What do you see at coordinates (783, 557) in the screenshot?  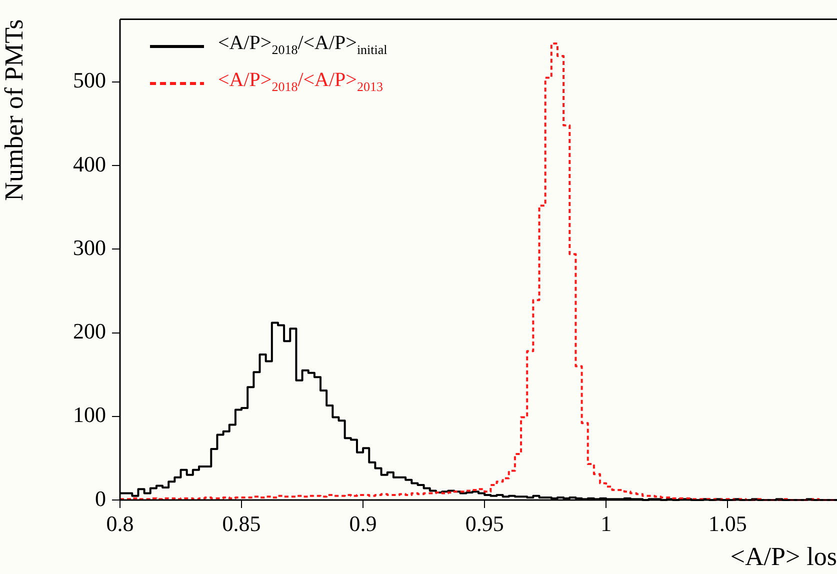 I see `x-axis-title: <A/P> los` at bounding box center [783, 557].